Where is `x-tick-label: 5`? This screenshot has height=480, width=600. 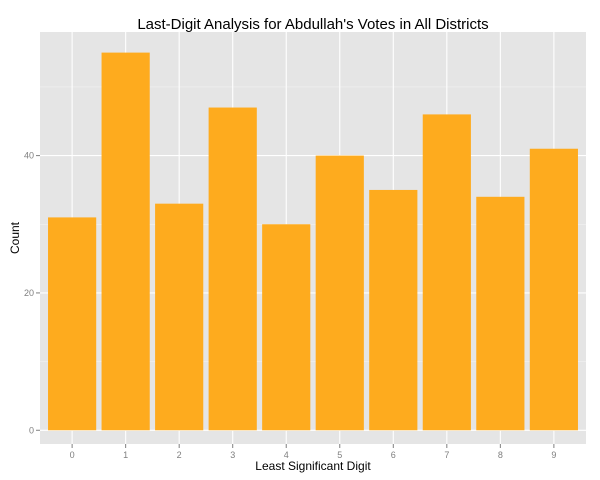 x-tick-label: 5 is located at coordinates (339, 455).